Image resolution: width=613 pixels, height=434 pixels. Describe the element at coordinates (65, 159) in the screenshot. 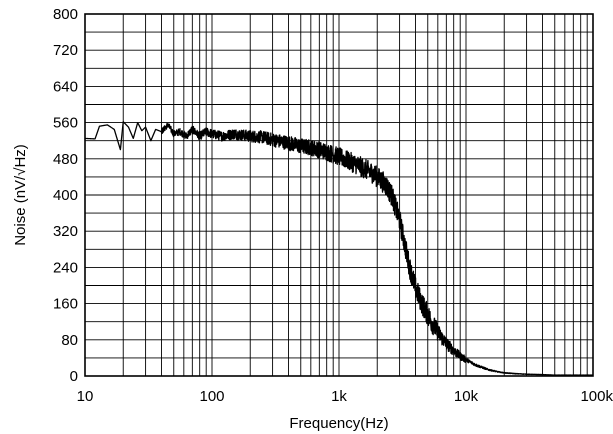

I see `y-tick-label: 480` at that location.